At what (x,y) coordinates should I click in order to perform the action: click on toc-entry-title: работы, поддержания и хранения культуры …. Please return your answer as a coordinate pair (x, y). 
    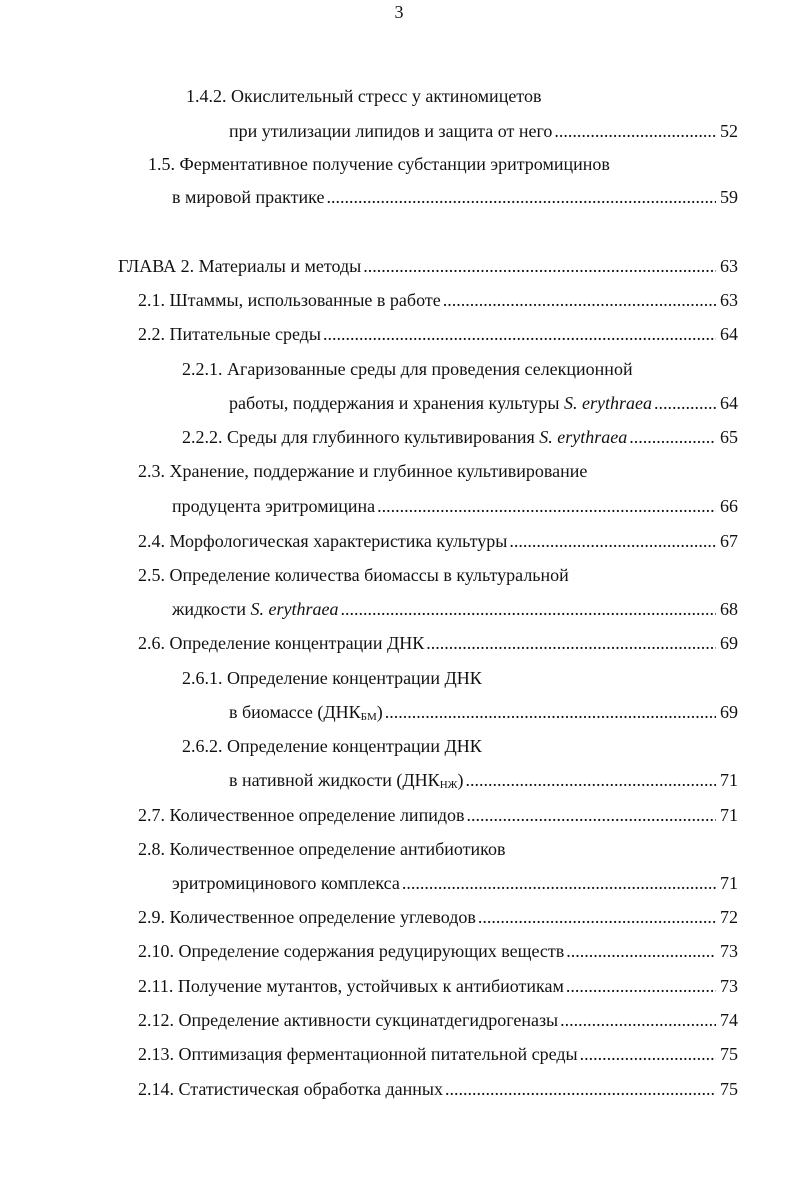
    Looking at the image, I should click on (440, 403).